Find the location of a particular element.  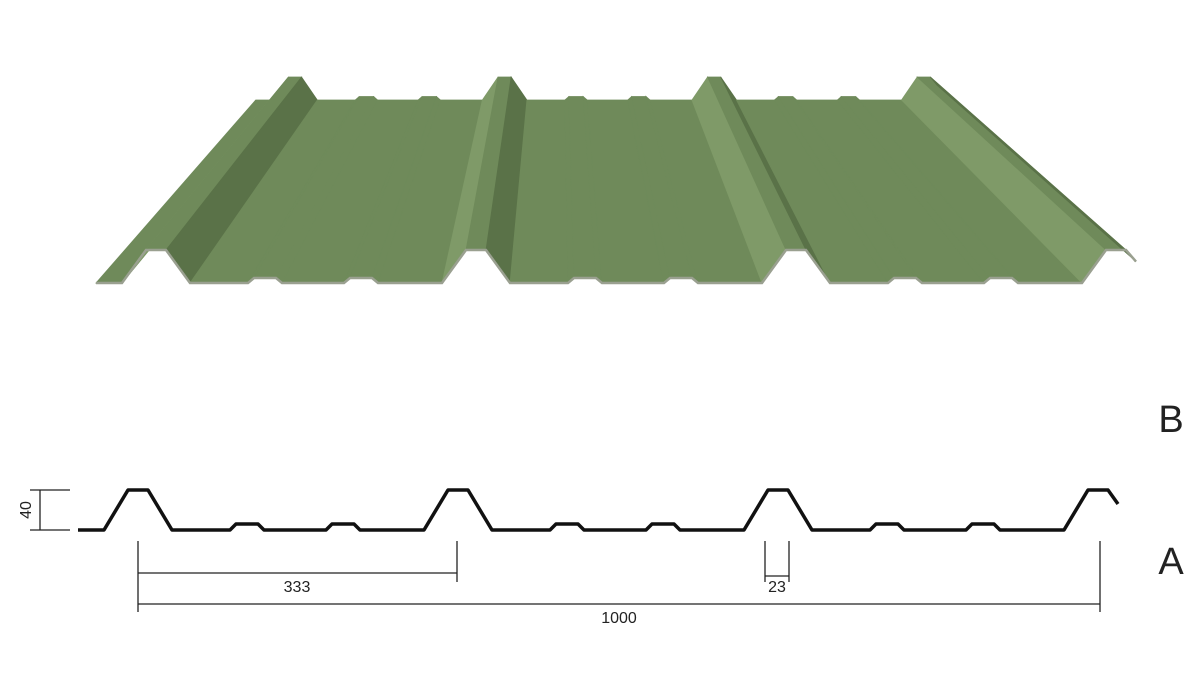

cover-width-dimension is located at coordinates (619, 576).